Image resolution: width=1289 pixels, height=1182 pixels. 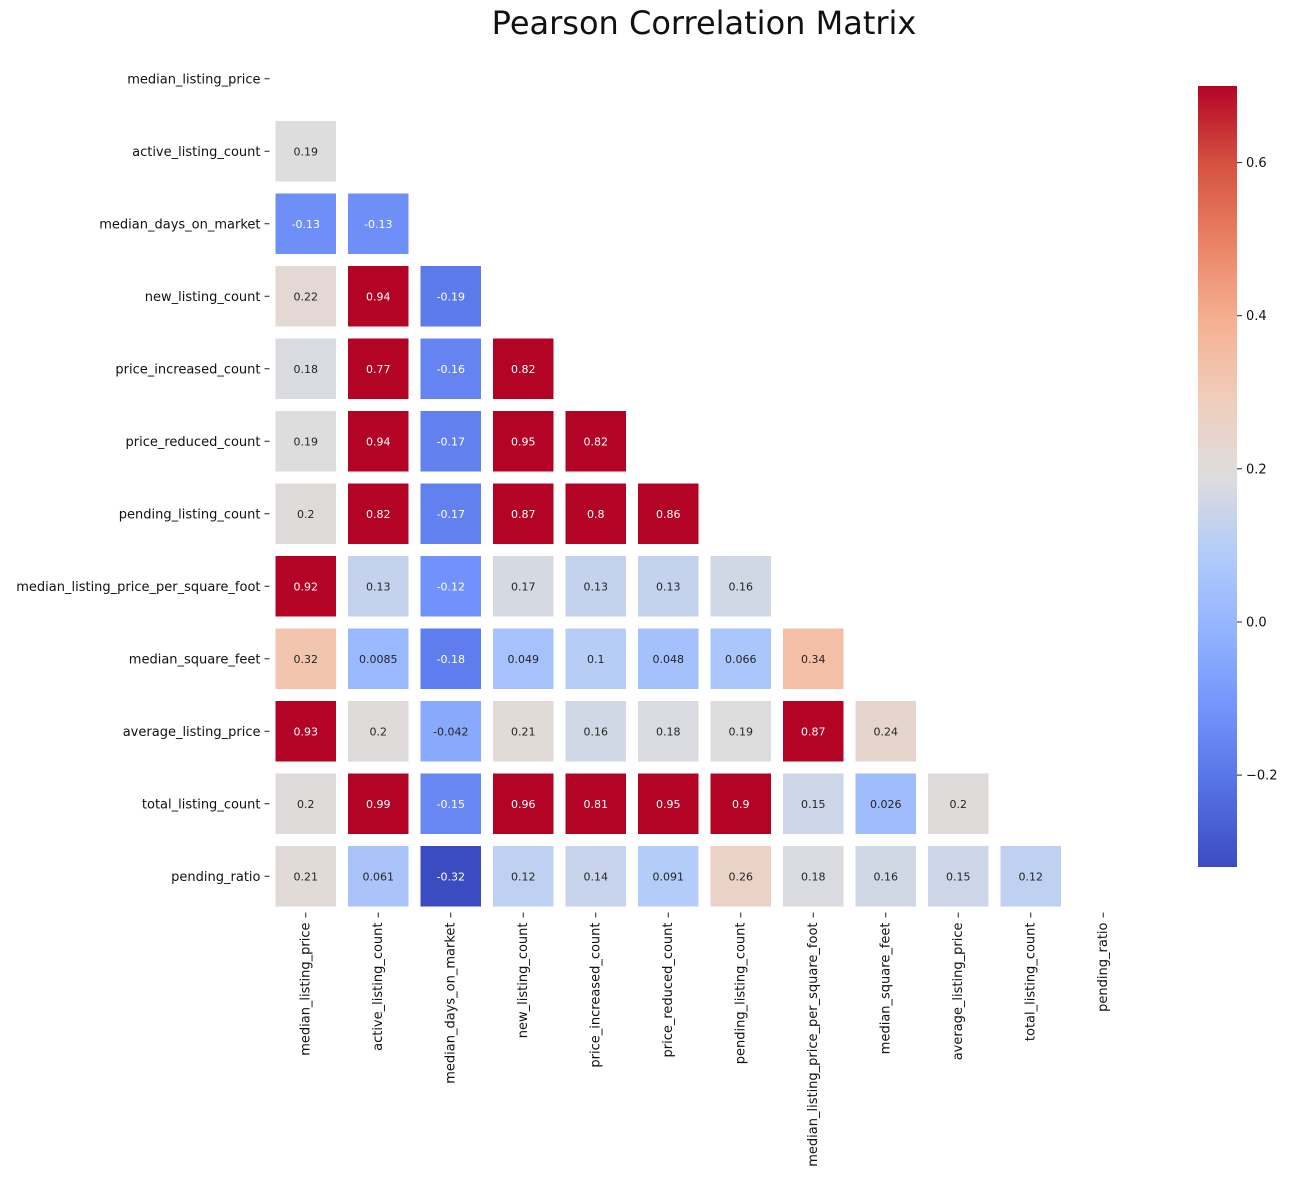 I want to click on heatmap-cell-label: 0.12, so click(x=523, y=876).